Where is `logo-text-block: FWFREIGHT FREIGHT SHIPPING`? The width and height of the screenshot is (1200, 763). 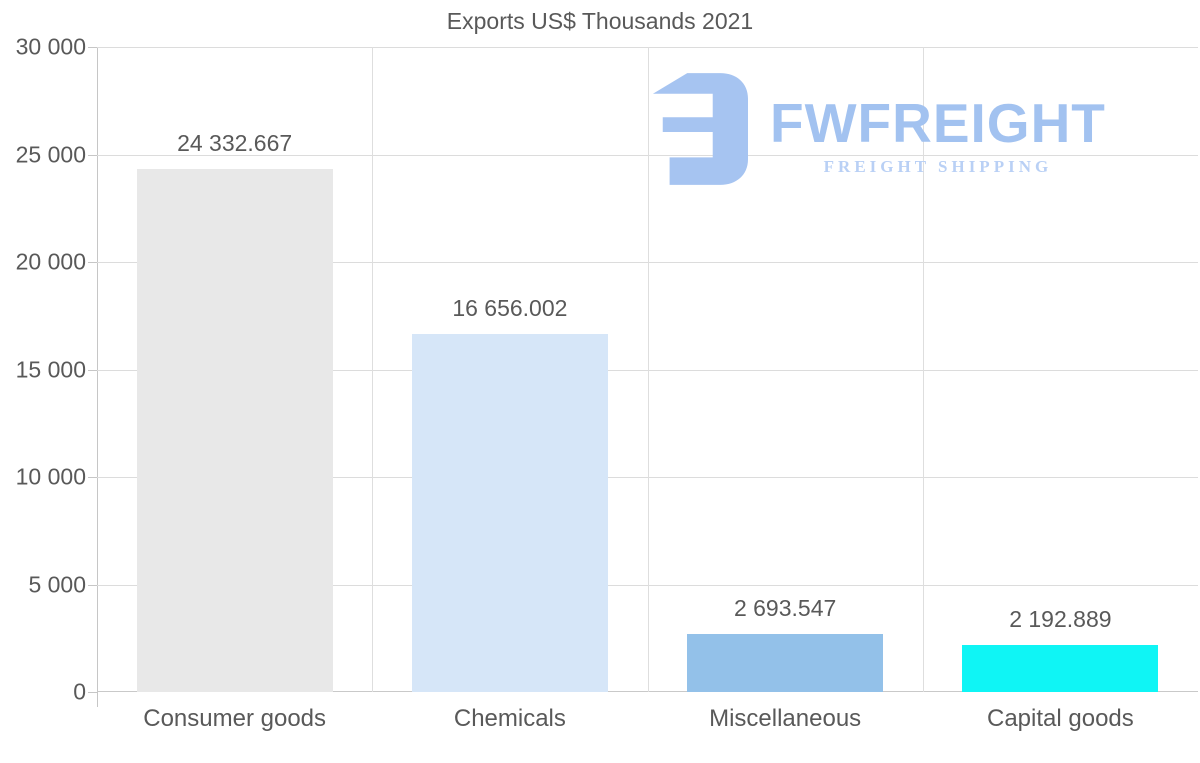 logo-text-block: FWFREIGHT FREIGHT SHIPPING is located at coordinates (938, 136).